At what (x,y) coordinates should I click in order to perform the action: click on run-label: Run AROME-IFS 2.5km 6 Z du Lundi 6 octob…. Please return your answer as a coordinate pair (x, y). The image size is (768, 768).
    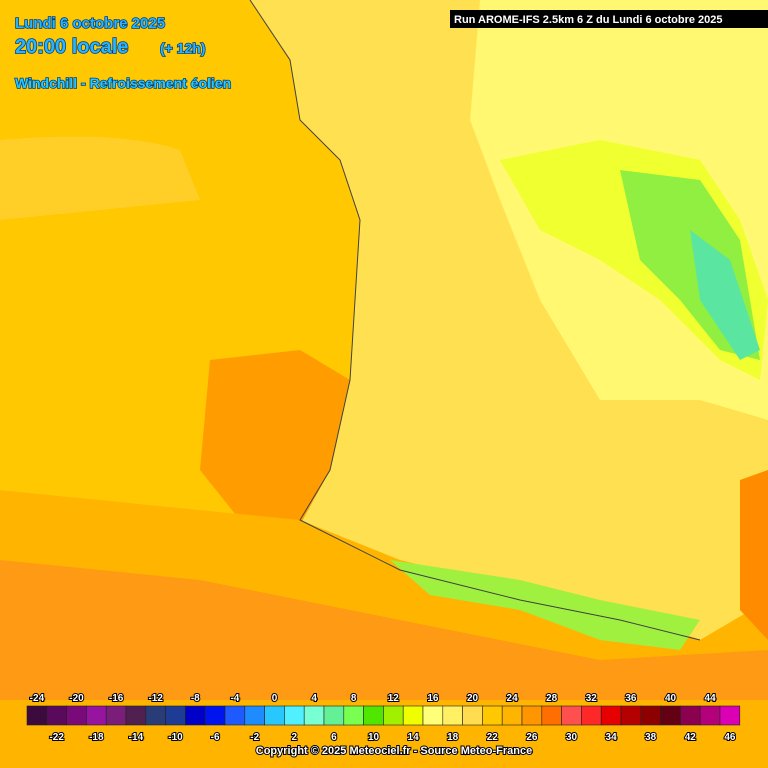
    Looking at the image, I should click on (588, 20).